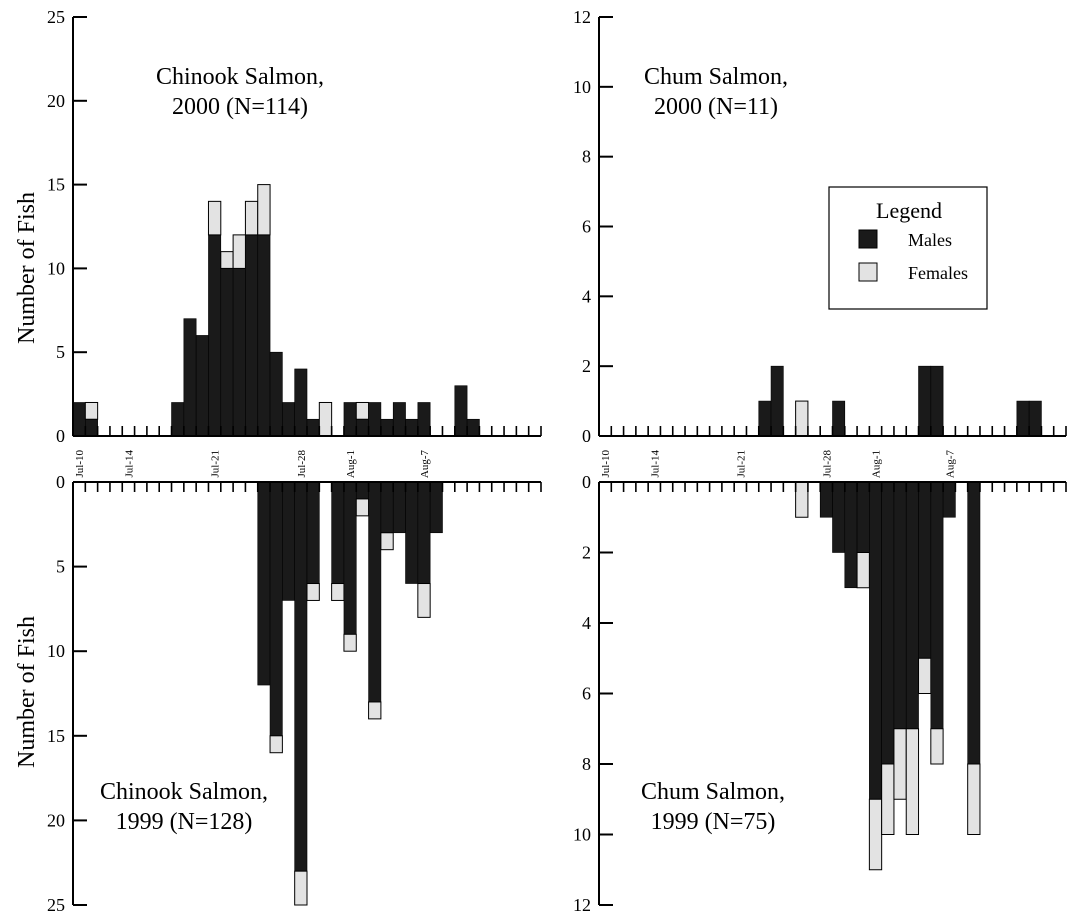  Describe the element at coordinates (586, 764) in the screenshot. I see `y-tick-label: 8` at that location.